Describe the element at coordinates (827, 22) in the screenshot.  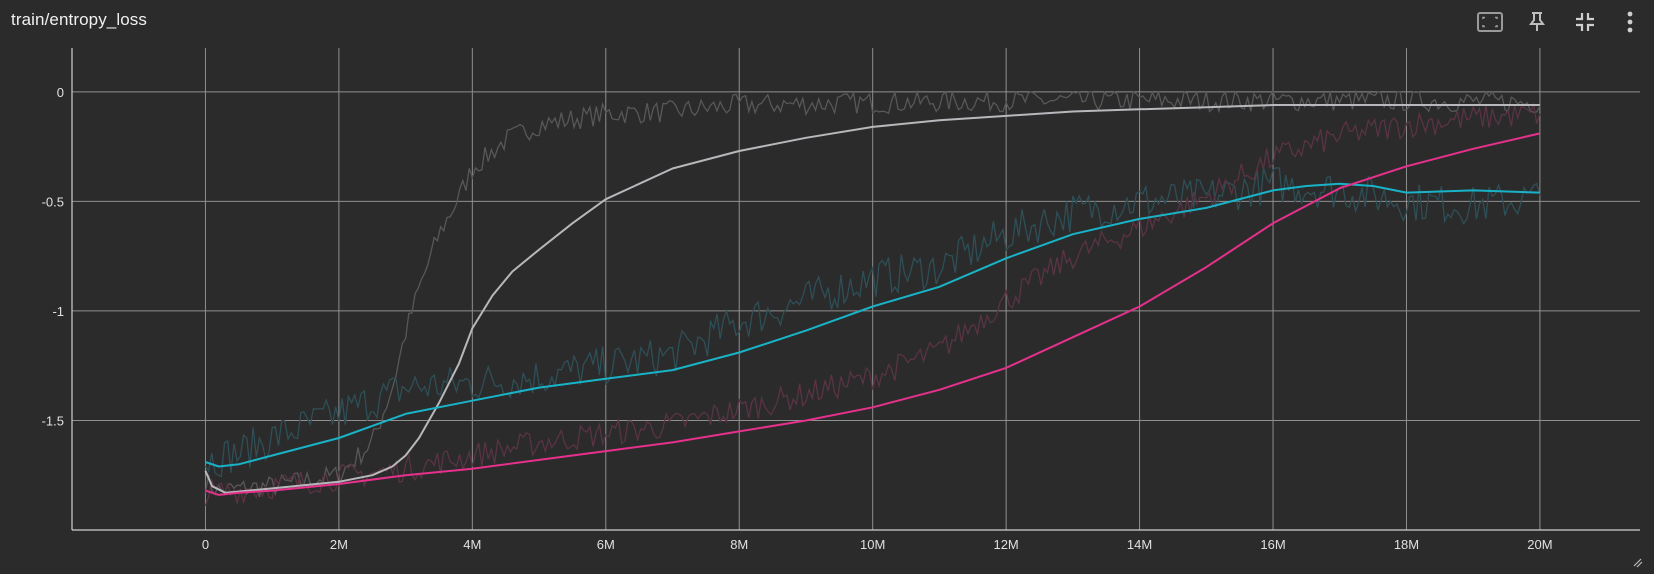
I see `card-header: train/entropy_loss` at that location.